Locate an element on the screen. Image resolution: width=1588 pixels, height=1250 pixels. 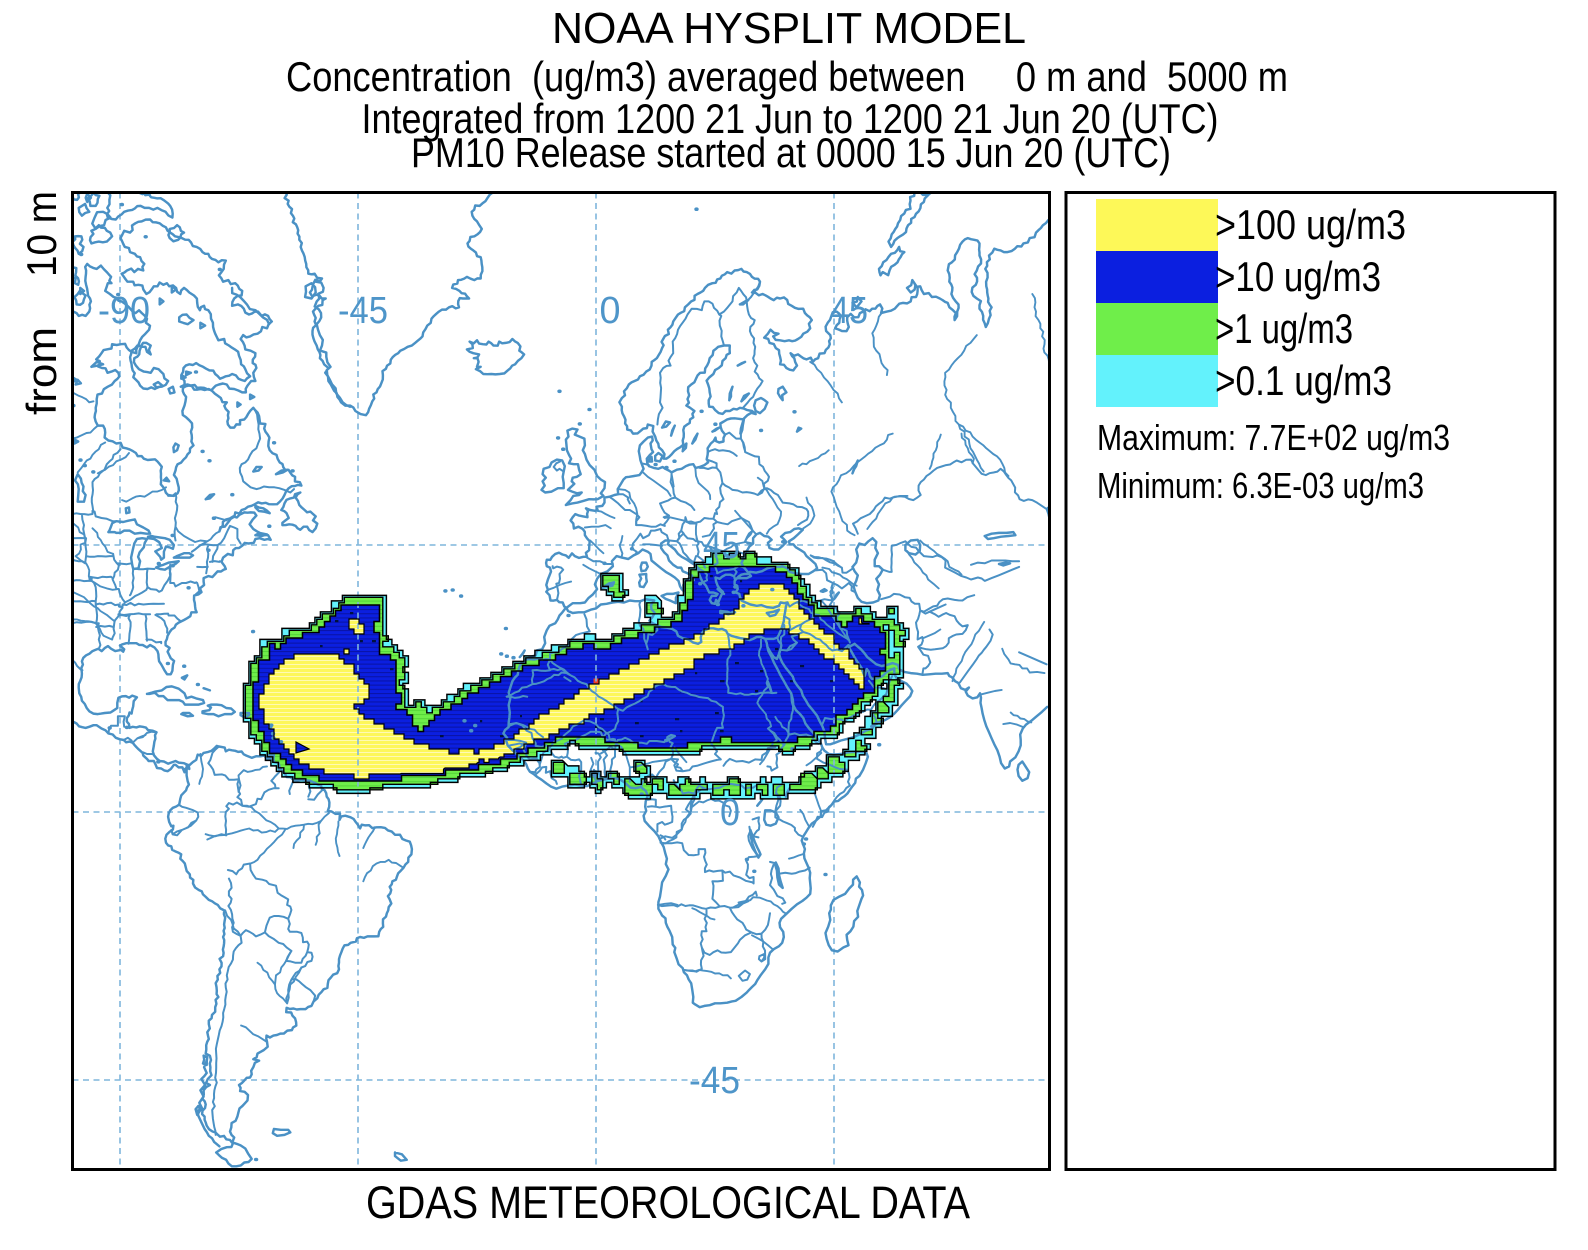
svg-text: GDAS METEOROLOGICAL DATA is located at coordinates (668, 1202).